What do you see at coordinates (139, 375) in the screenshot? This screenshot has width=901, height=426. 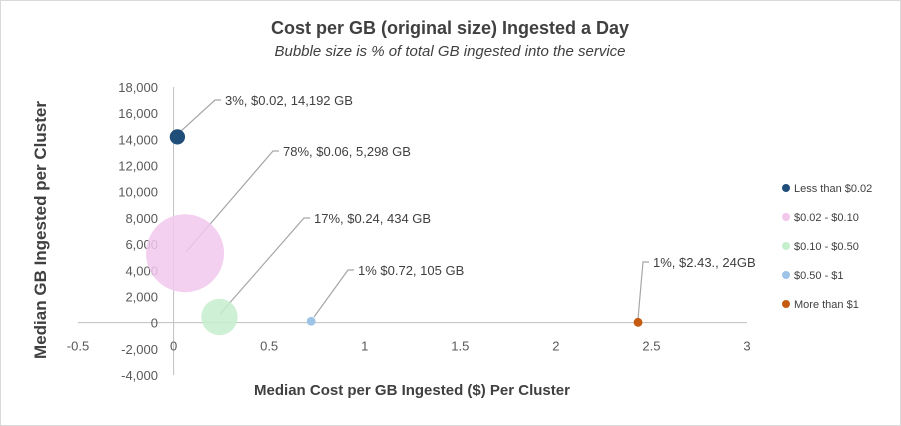 I see `y-tick-label: -4,000` at bounding box center [139, 375].